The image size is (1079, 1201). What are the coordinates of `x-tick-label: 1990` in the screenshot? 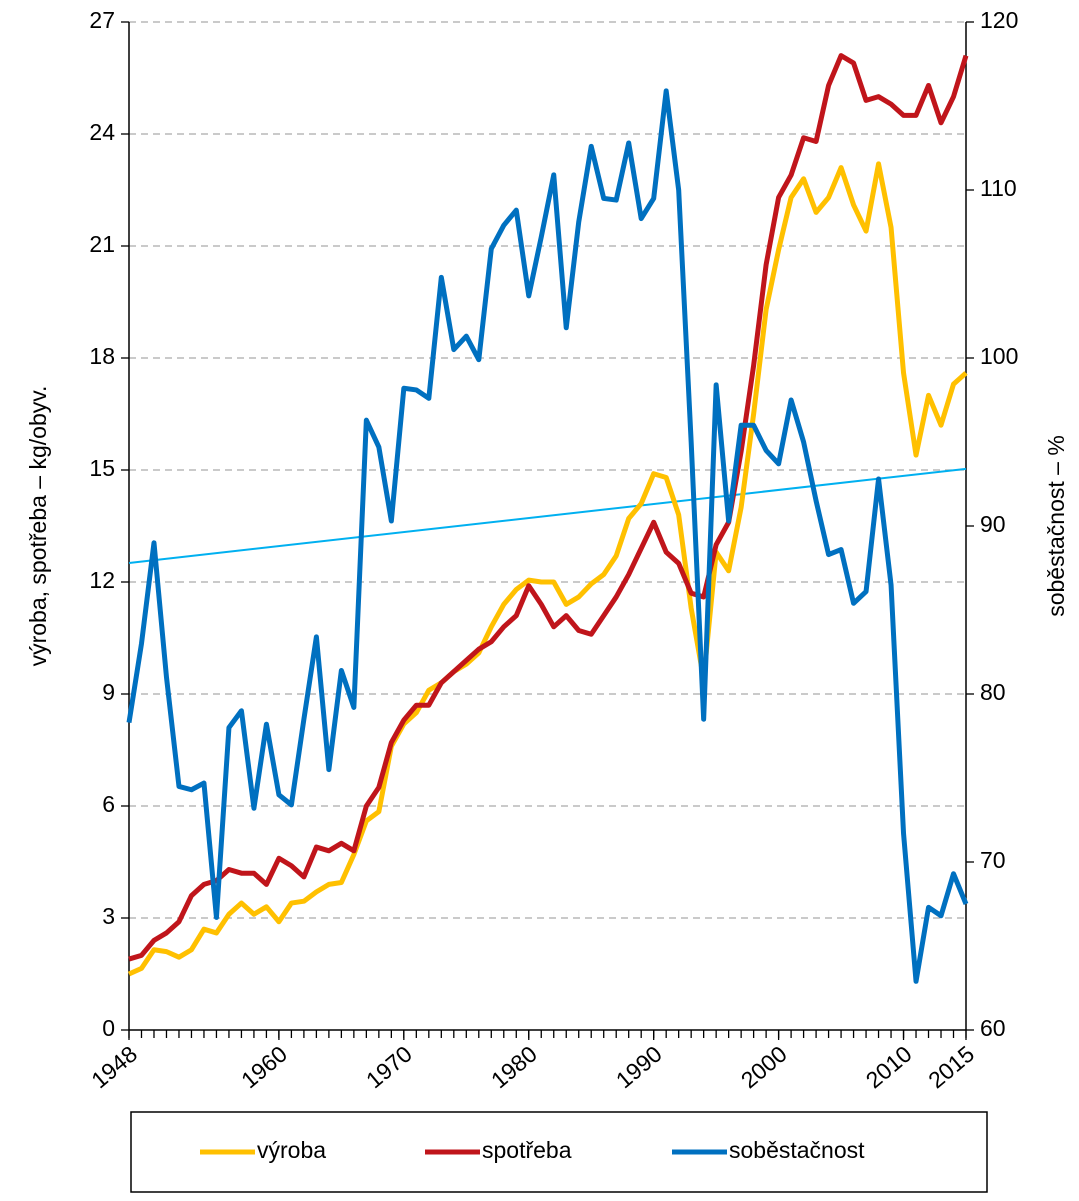 It's located at (639, 1067).